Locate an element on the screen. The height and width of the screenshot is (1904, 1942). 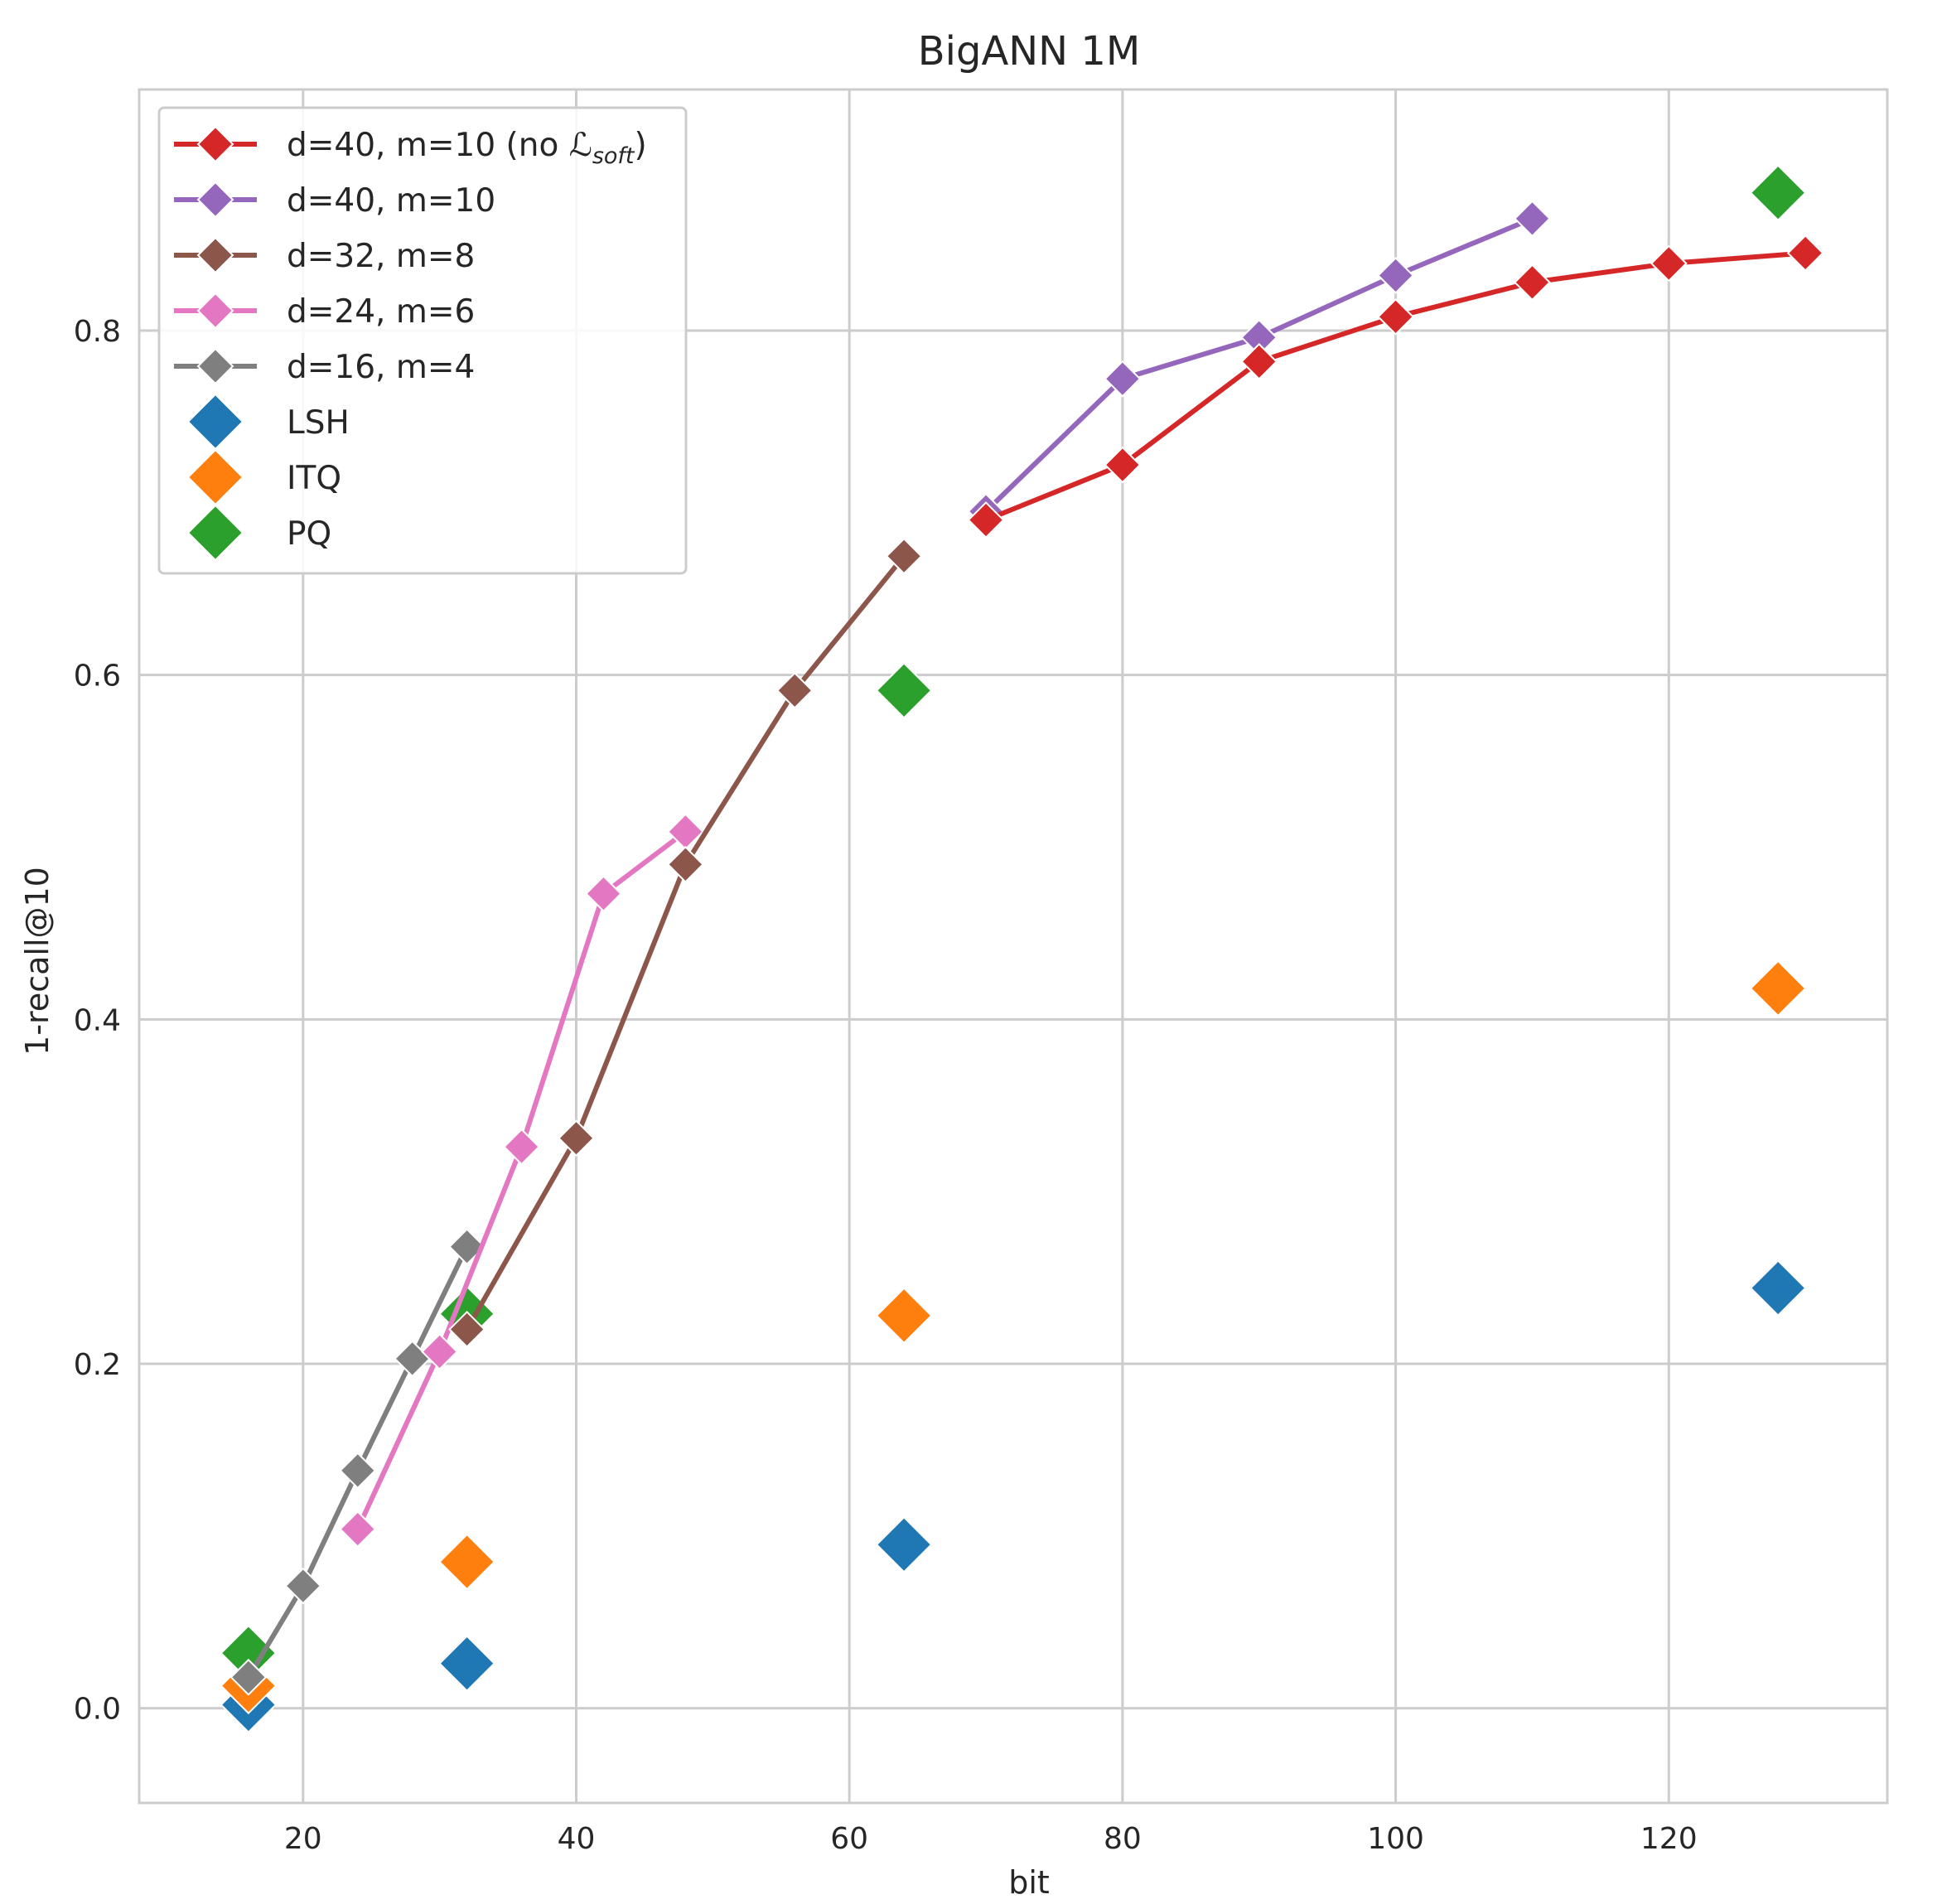
legend-label: d=16, m=4 is located at coordinates (381, 367).